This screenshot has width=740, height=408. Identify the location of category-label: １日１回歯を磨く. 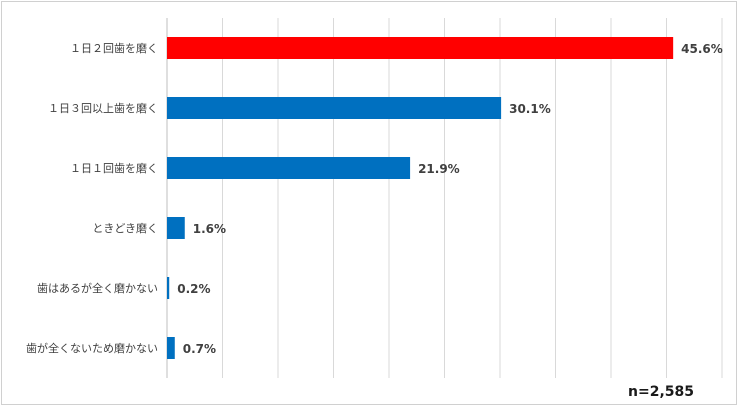
(114, 168).